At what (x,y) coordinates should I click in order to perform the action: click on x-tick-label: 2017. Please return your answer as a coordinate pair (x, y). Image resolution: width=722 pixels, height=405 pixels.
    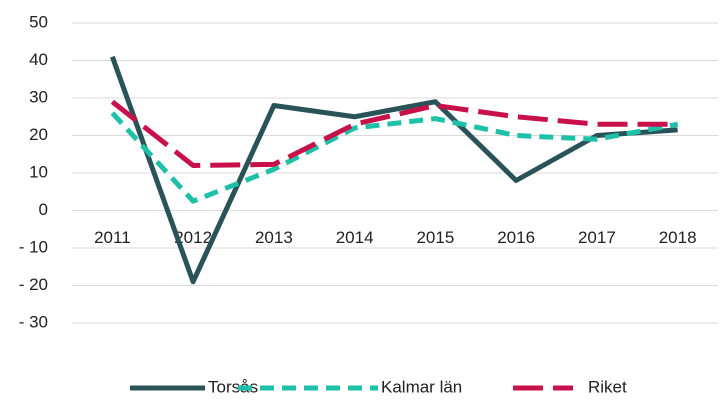
    Looking at the image, I should click on (597, 237).